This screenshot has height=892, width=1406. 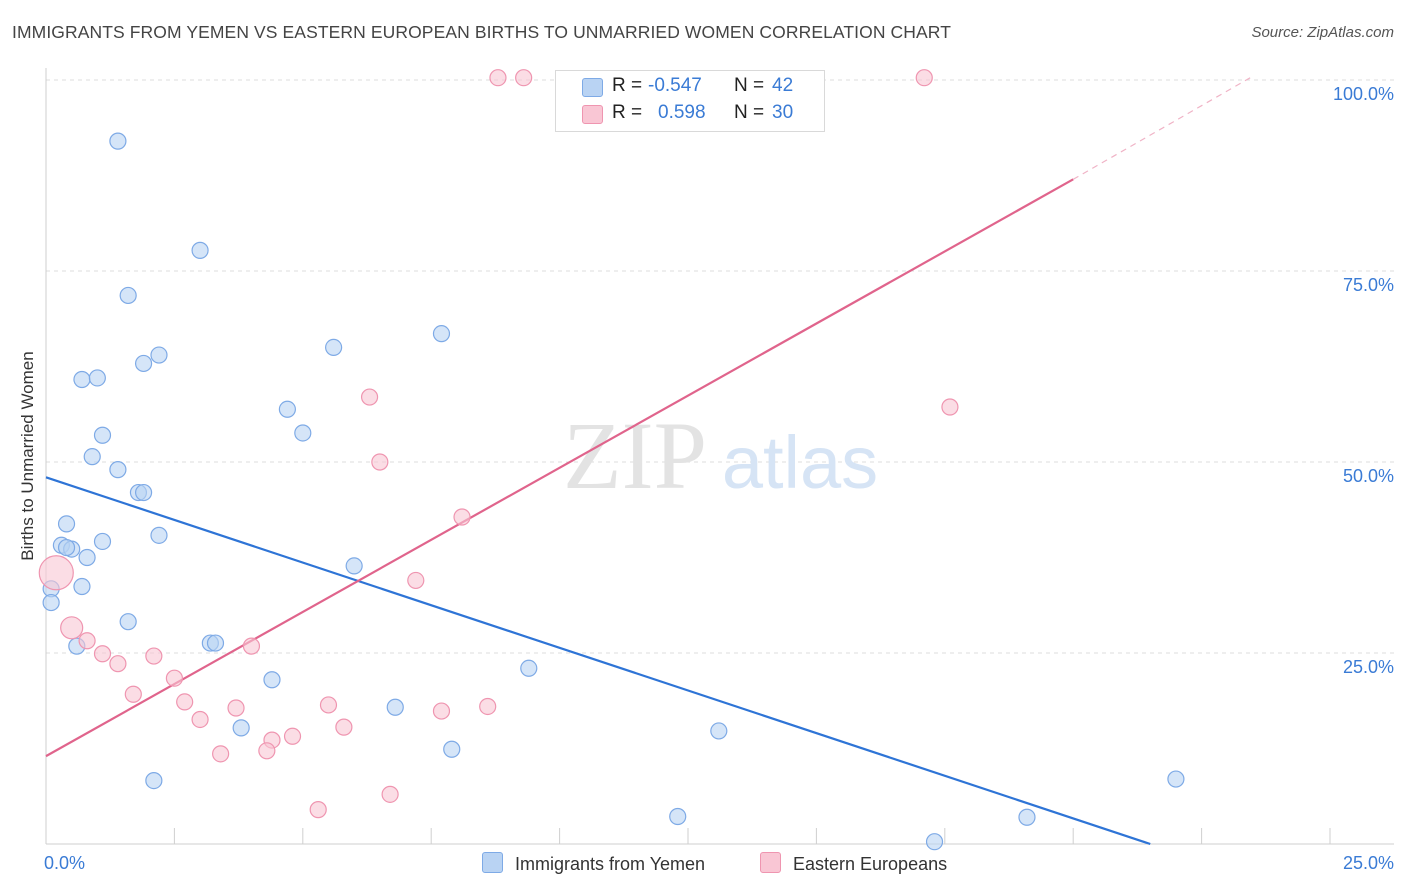 What do you see at coordinates (690, 101) in the screenshot?
I see `correlation-legend: R = -0.547 N = 42 R = 0.598 N = 30` at bounding box center [690, 101].